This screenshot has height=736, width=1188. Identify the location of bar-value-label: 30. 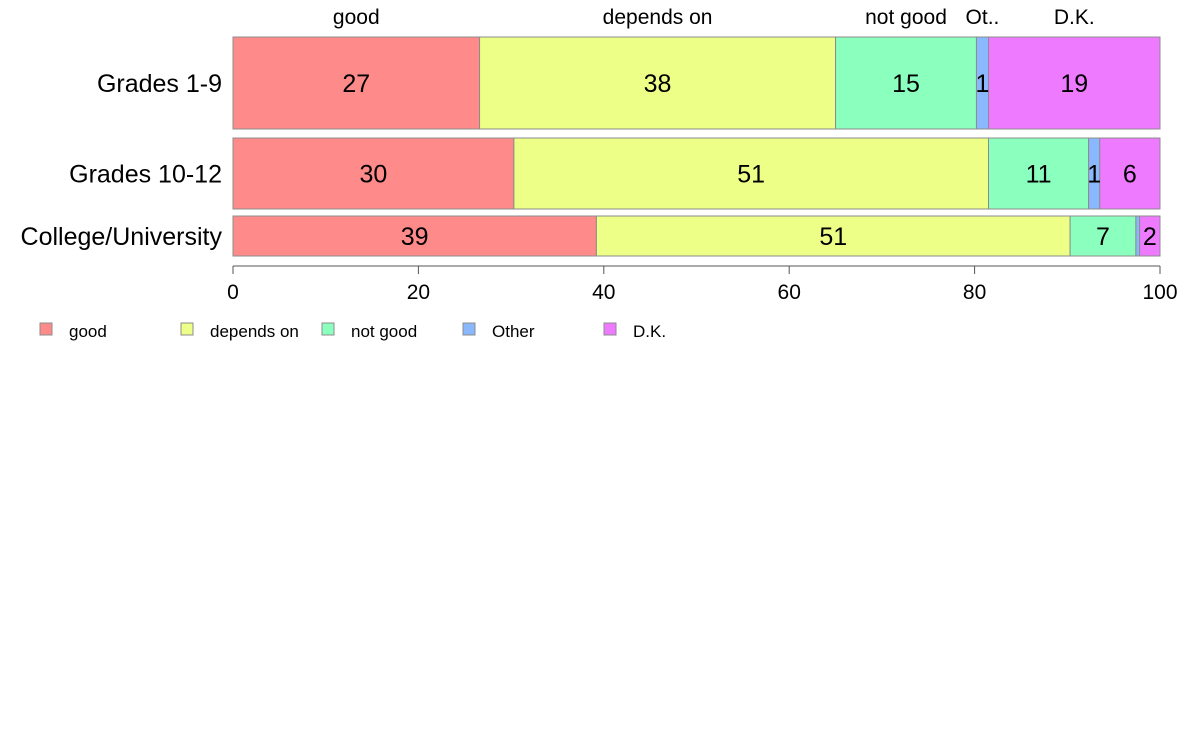
(374, 175).